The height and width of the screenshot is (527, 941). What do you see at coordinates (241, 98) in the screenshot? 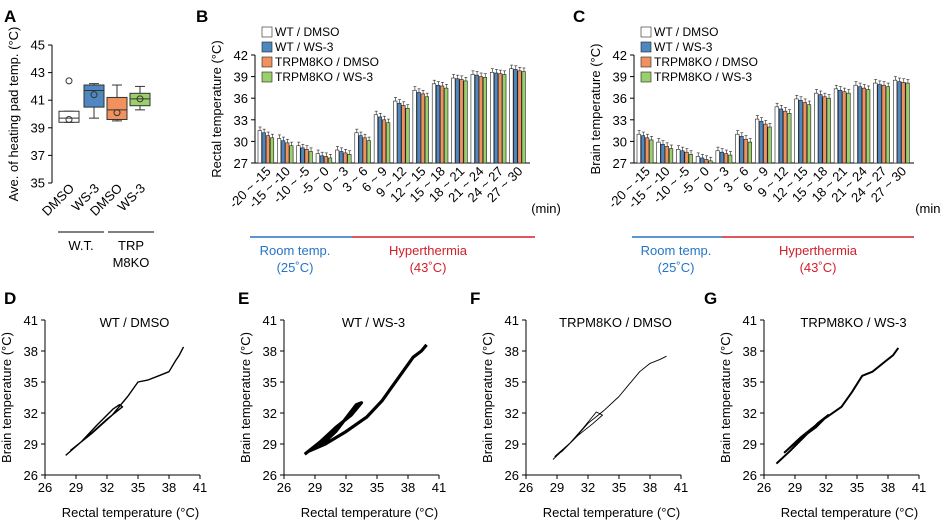
I see `y-tick-label: 36` at bounding box center [241, 98].